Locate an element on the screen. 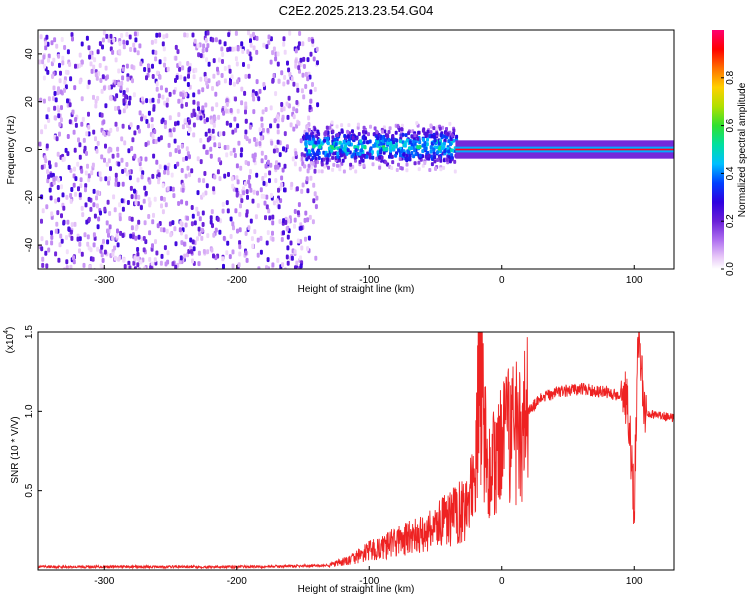 The height and width of the screenshot is (600, 750). ytick-label: 40 is located at coordinates (29, 54).